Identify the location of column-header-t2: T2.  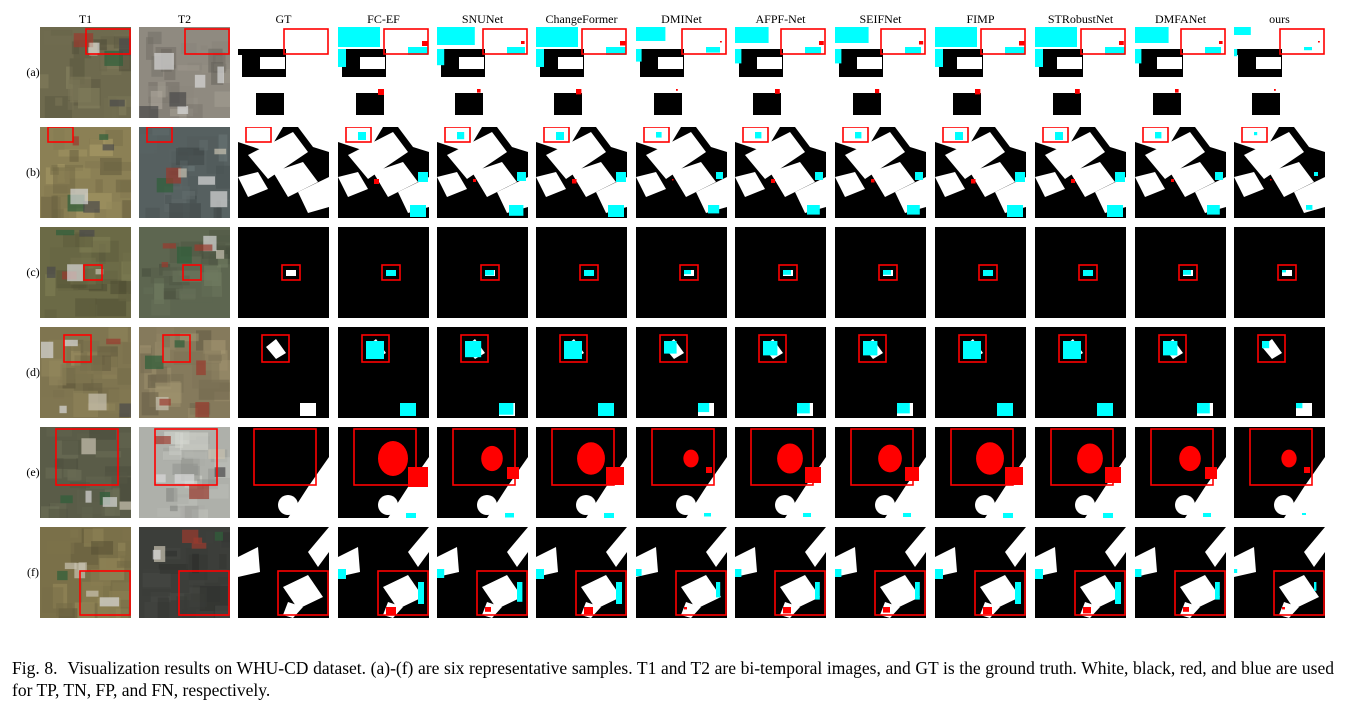
(184, 19).